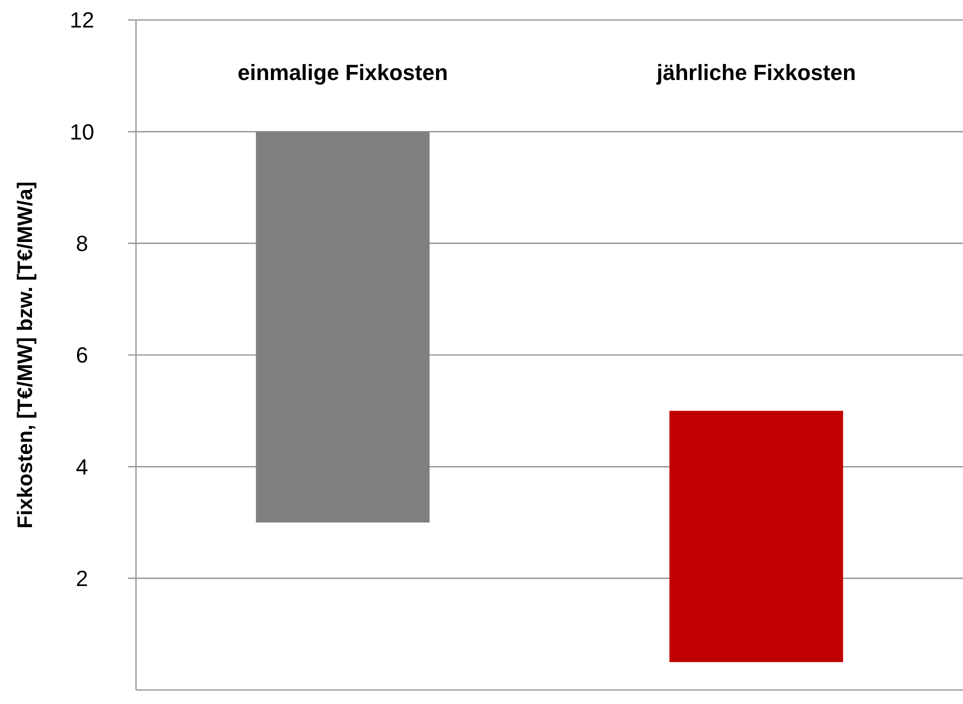 This screenshot has height=704, width=963. What do you see at coordinates (82, 467) in the screenshot?
I see `y-tick-label: 4` at bounding box center [82, 467].